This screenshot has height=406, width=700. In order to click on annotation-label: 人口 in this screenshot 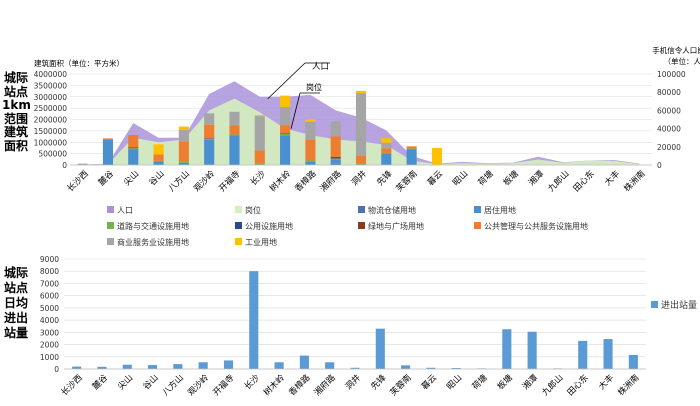, I will do `click(320, 67)`.